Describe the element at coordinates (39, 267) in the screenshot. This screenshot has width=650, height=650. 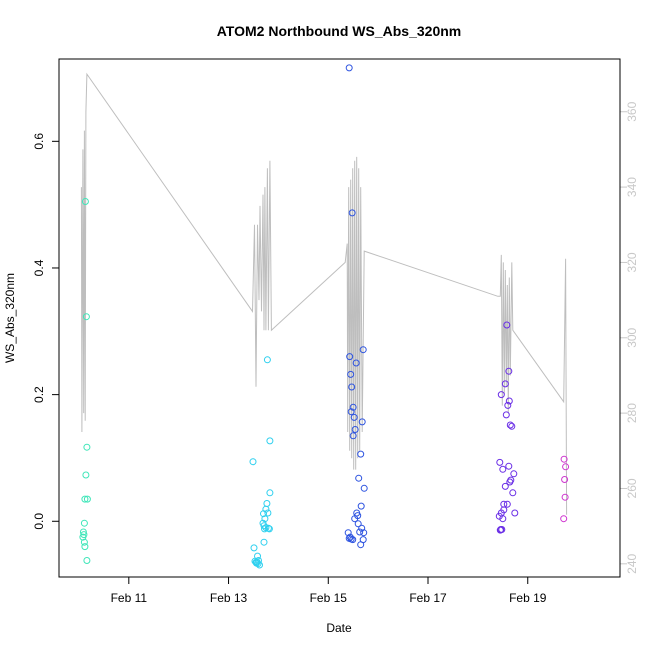
I see `y-tick-label: 0.4` at that location.